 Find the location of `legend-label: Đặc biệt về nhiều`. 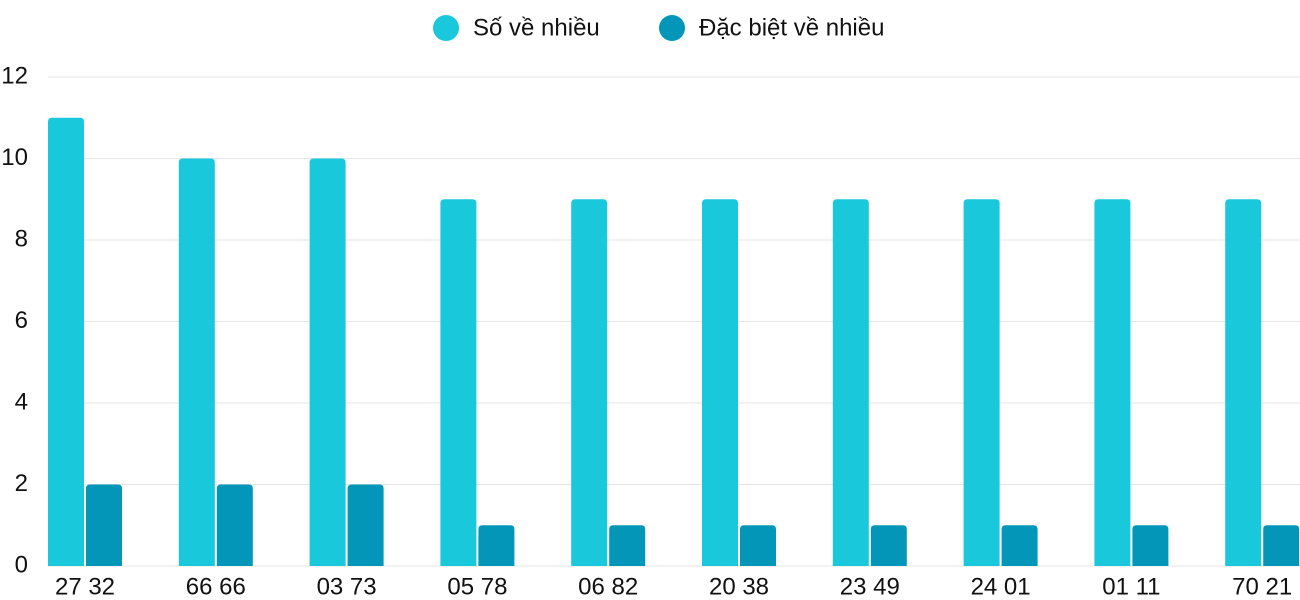

legend-label: Đặc biệt về nhiều is located at coordinates (791, 27).